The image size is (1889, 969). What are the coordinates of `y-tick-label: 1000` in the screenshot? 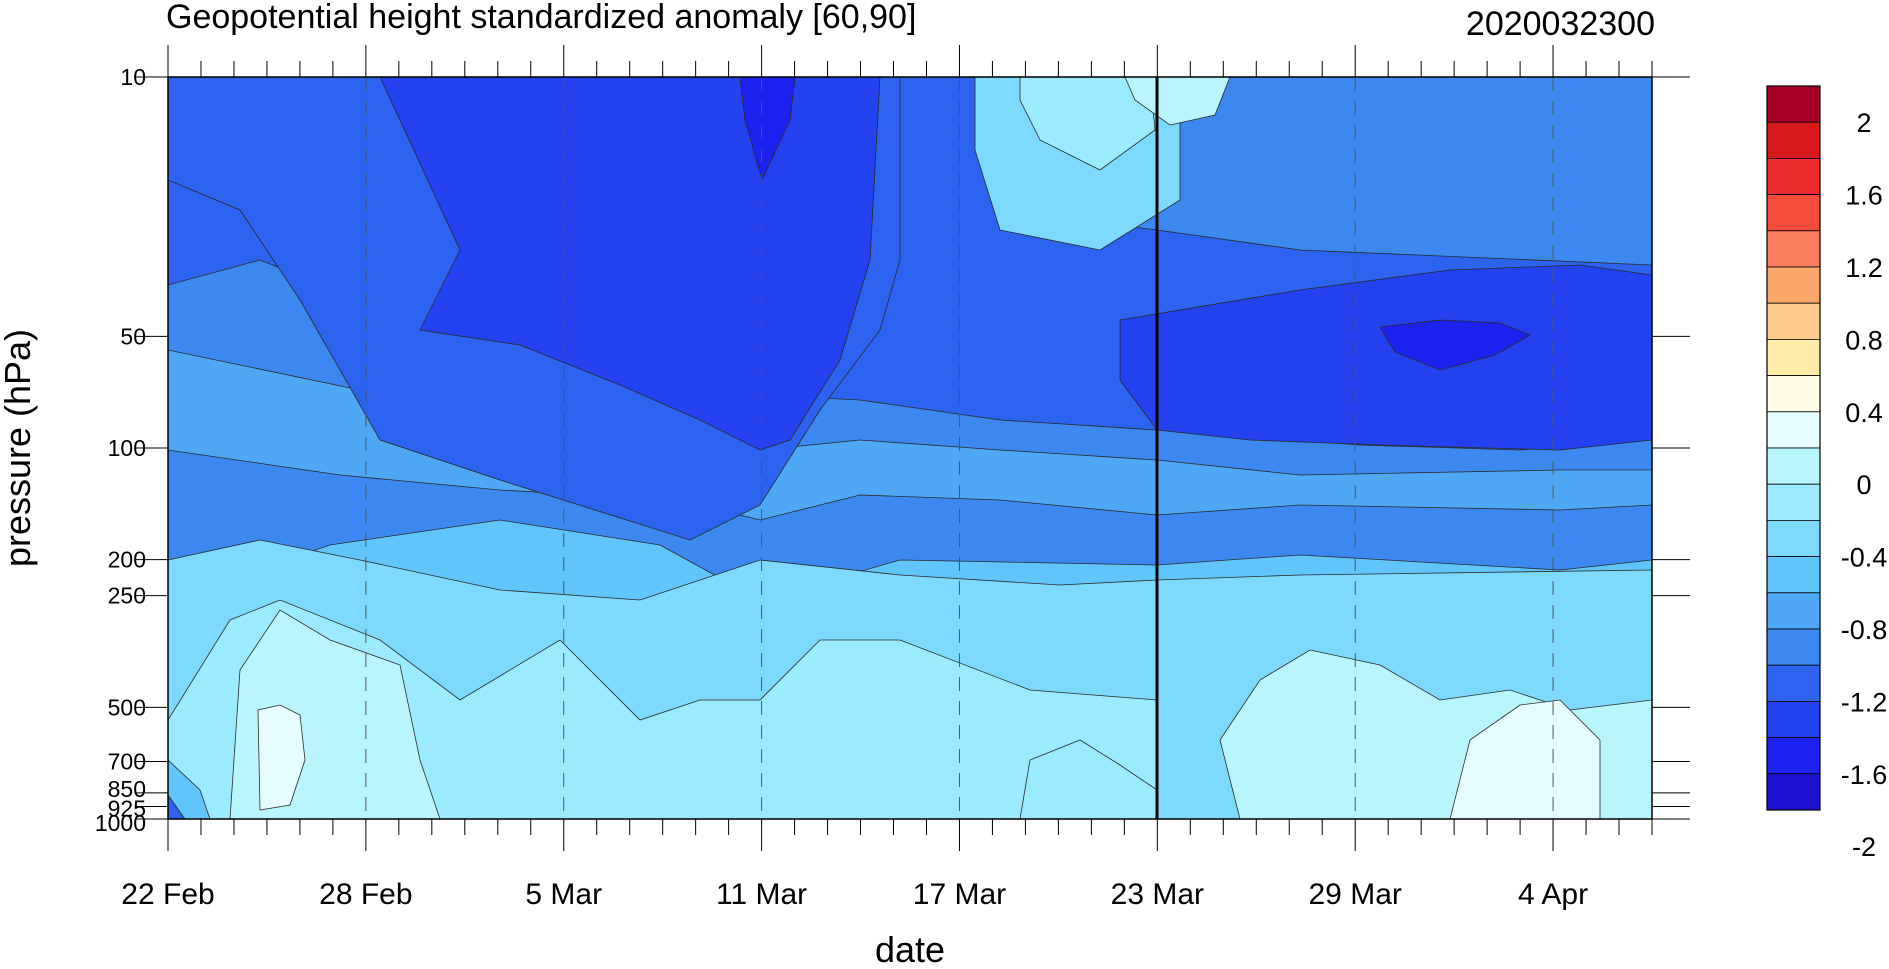 It's located at (120, 823).